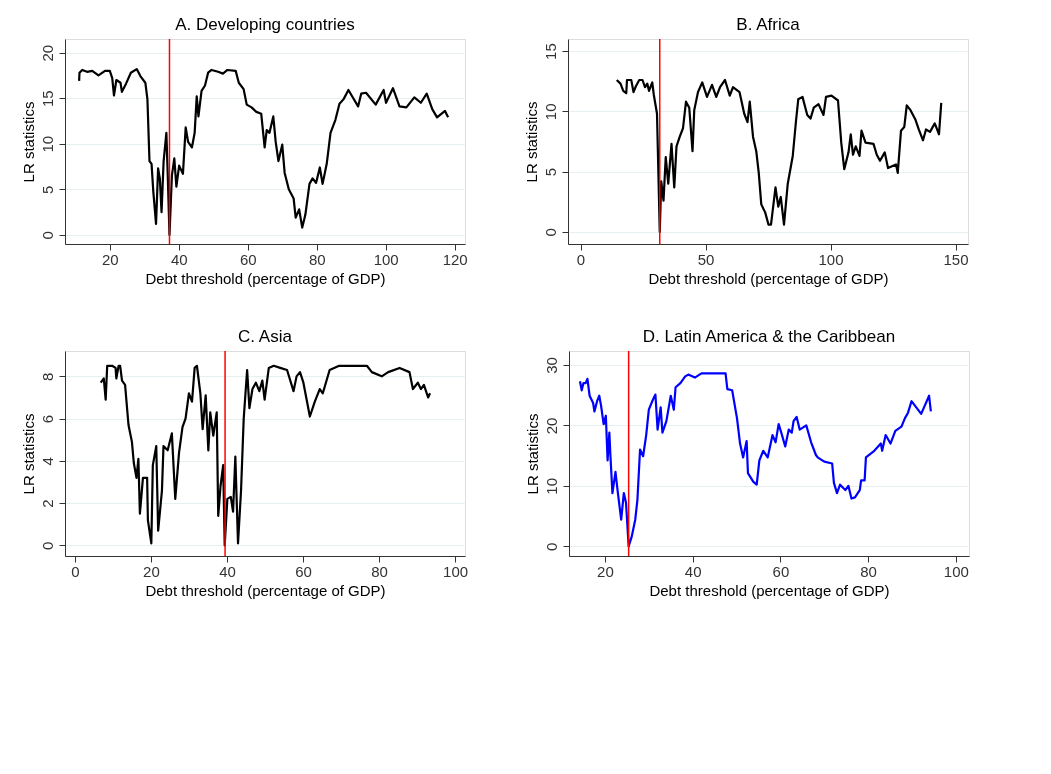  What do you see at coordinates (455, 259) in the screenshot?
I see `x-tick-label: 120` at bounding box center [455, 259].